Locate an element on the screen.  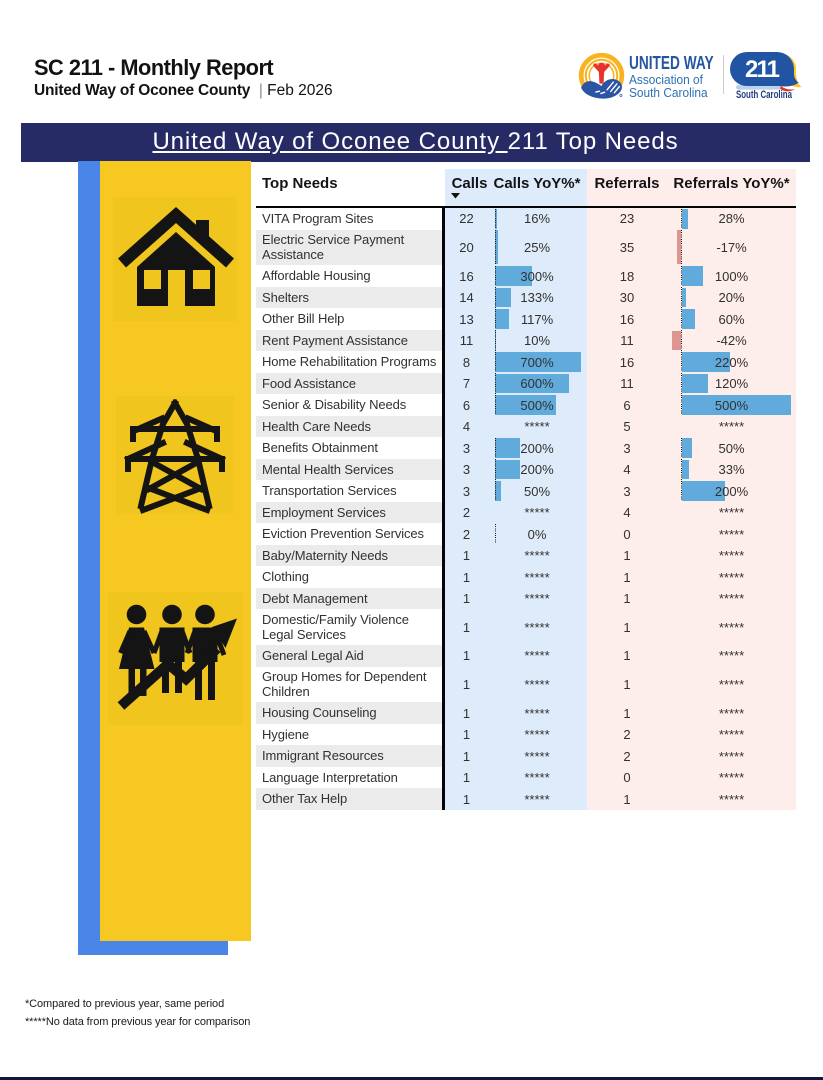
svg-text: South Carolina is located at coordinates (764, 95).